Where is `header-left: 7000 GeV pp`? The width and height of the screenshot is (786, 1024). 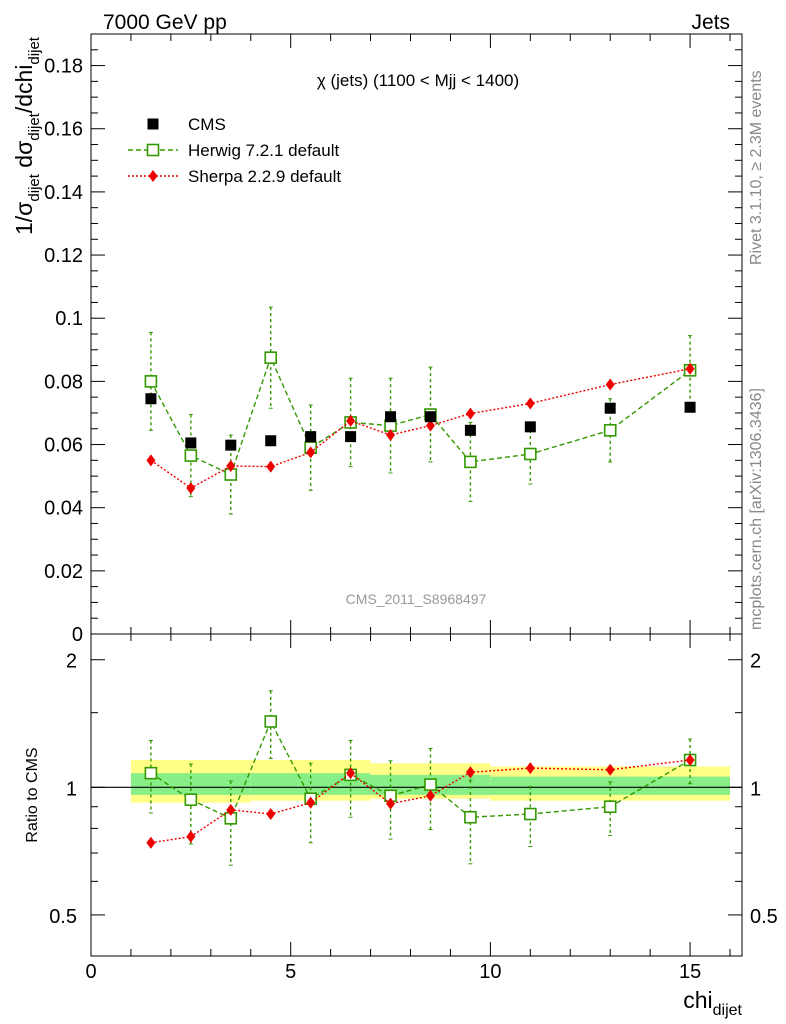 header-left: 7000 GeV pp is located at coordinates (165, 22).